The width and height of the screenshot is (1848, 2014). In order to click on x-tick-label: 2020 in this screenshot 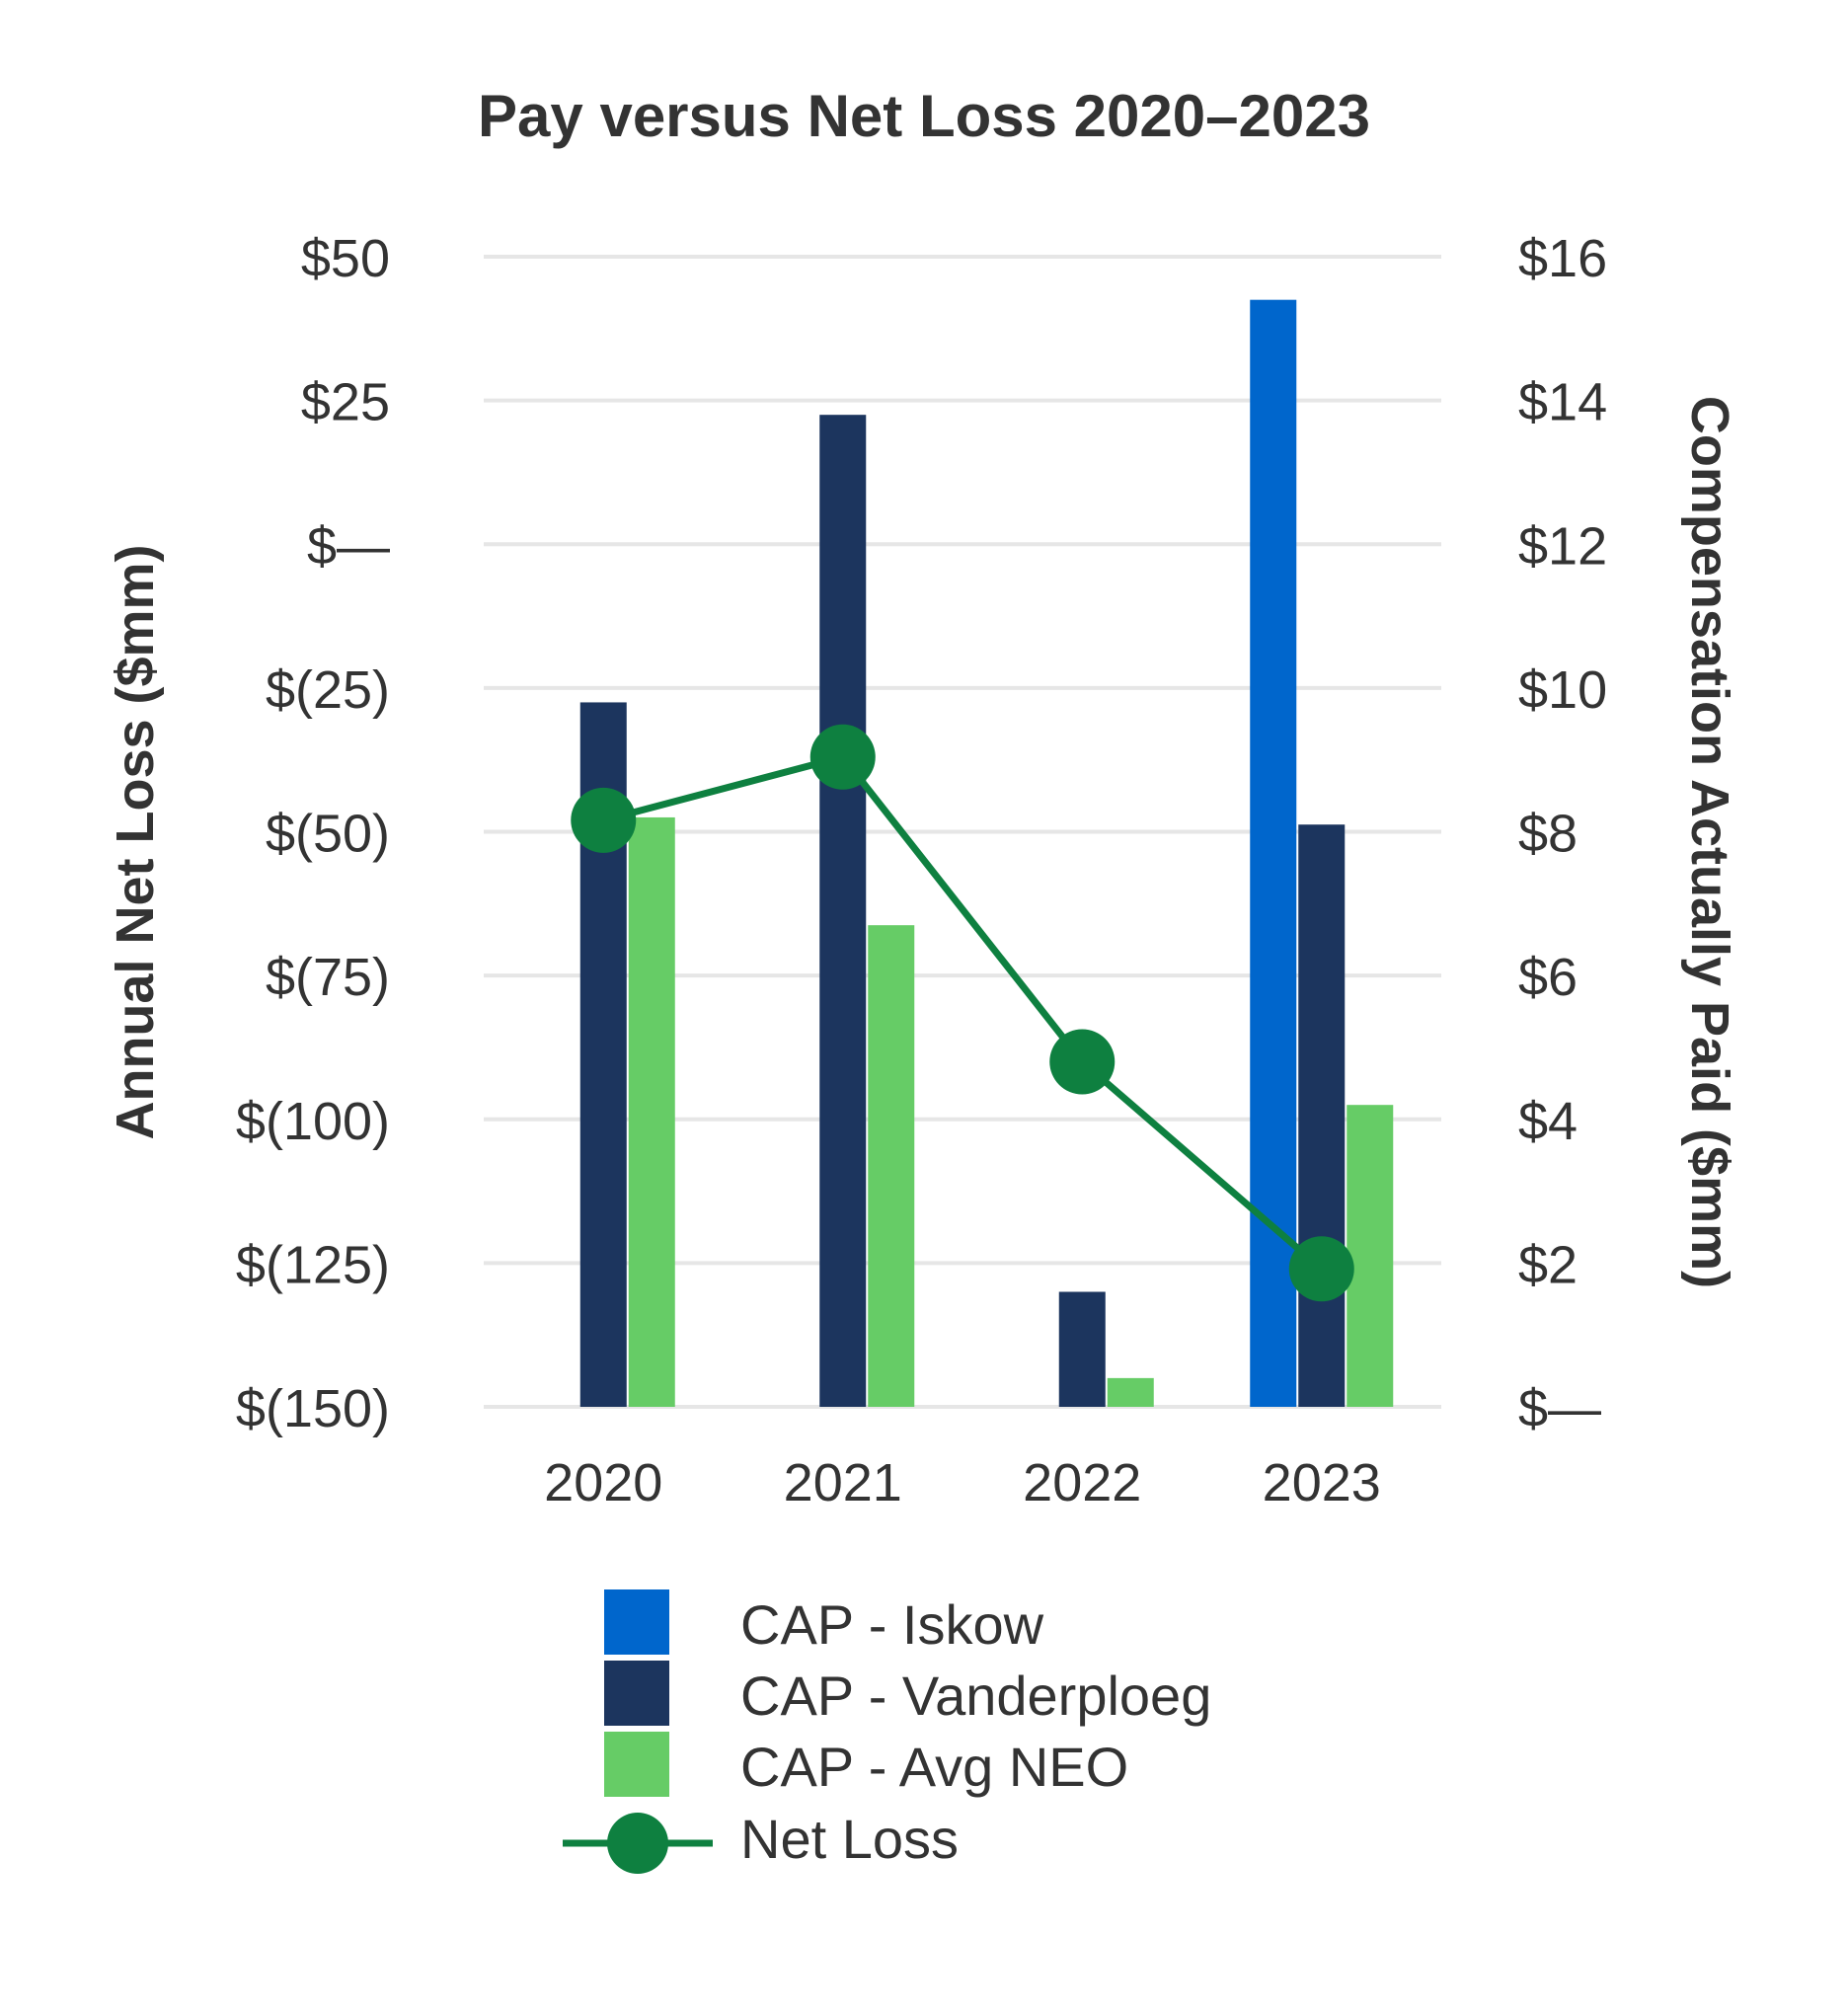, I will do `click(603, 1482)`.